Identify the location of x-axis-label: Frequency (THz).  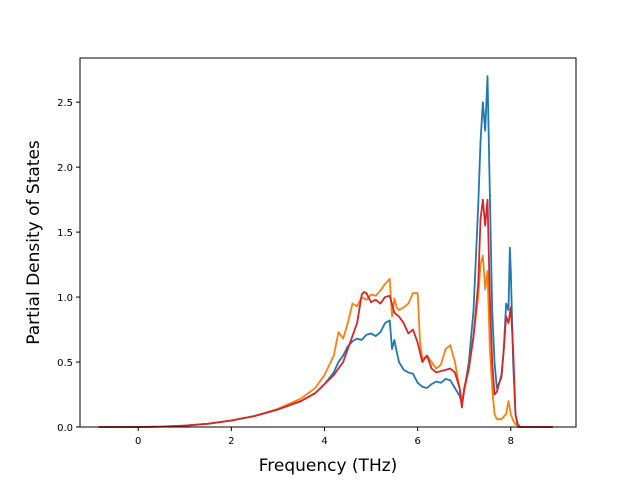
(328, 466).